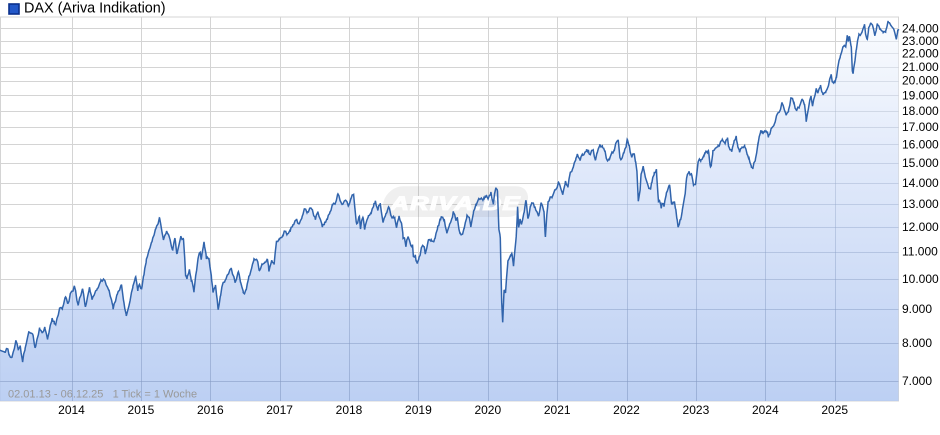 The image size is (940, 435). What do you see at coordinates (917, 381) in the screenshot?
I see `svg-text: 7.000` at bounding box center [917, 381].